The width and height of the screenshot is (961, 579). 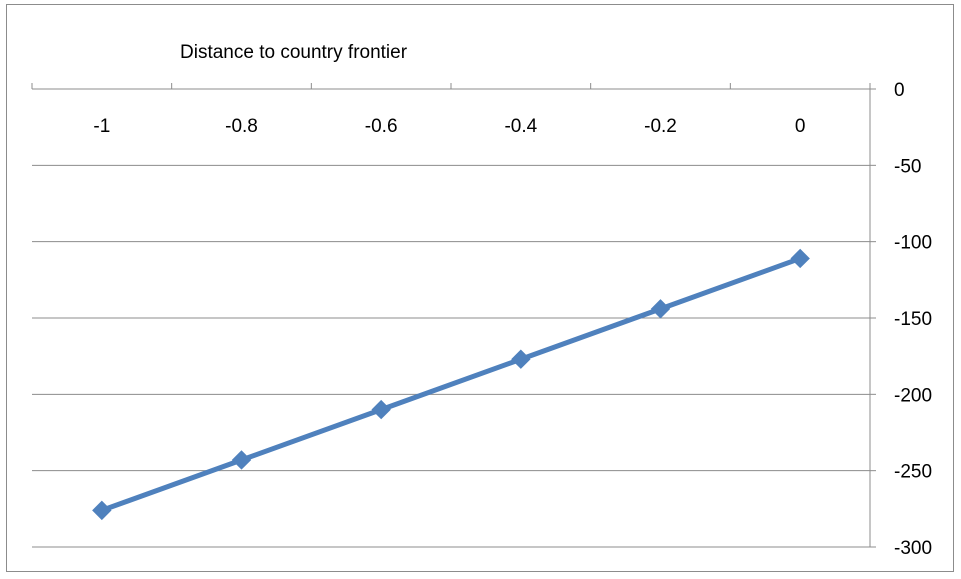 What do you see at coordinates (913, 548) in the screenshot?
I see `y-tick-label: -300` at bounding box center [913, 548].